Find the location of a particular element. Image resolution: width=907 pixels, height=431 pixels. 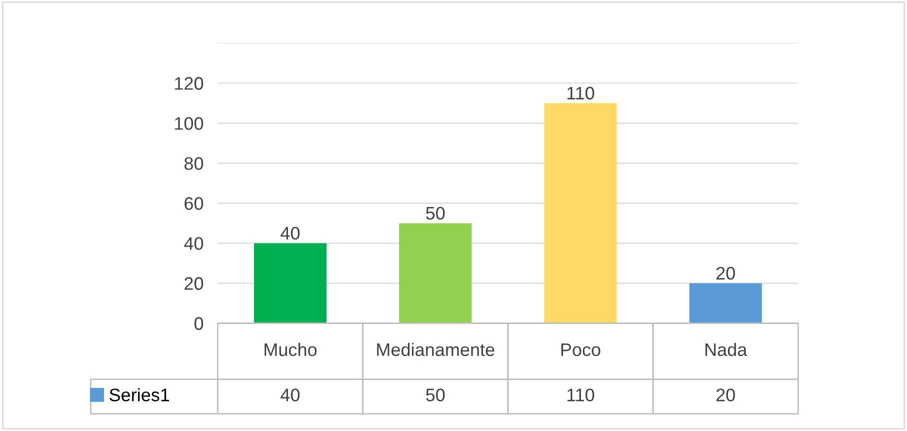

y-tick-label: 120 is located at coordinates (189, 83).